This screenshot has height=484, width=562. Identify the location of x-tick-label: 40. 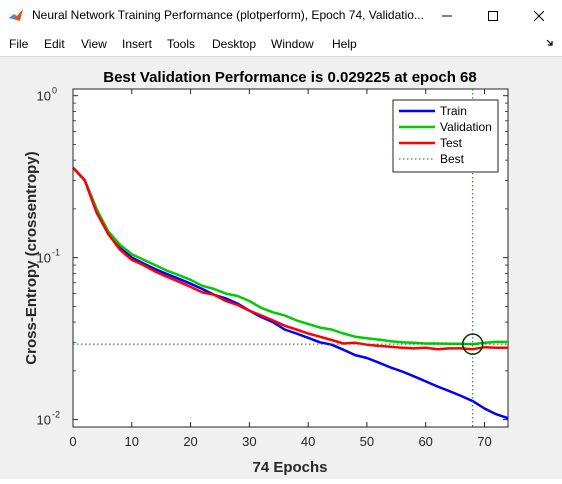
(308, 441).